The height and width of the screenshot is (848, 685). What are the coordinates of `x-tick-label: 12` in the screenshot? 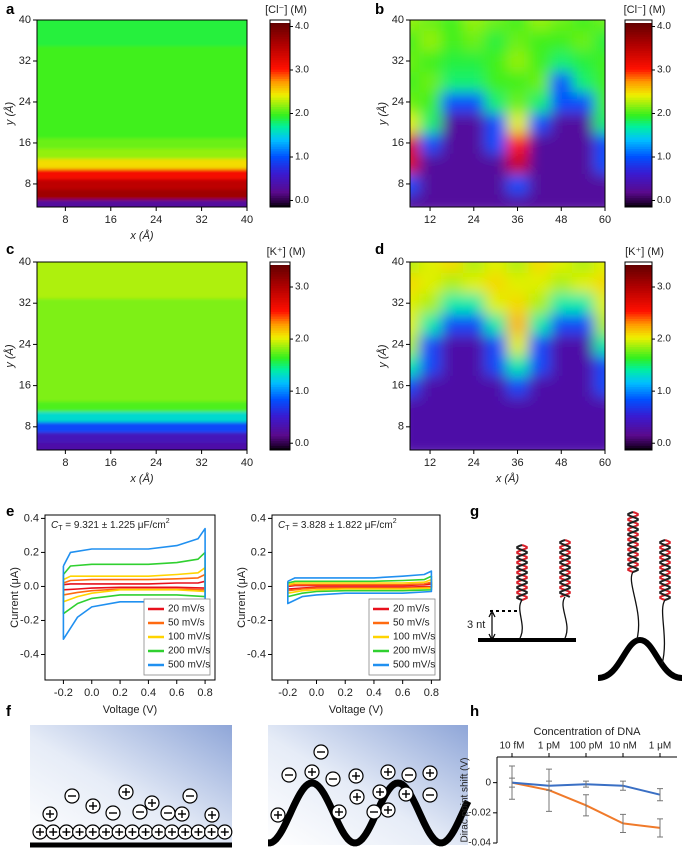 It's located at (430, 463).